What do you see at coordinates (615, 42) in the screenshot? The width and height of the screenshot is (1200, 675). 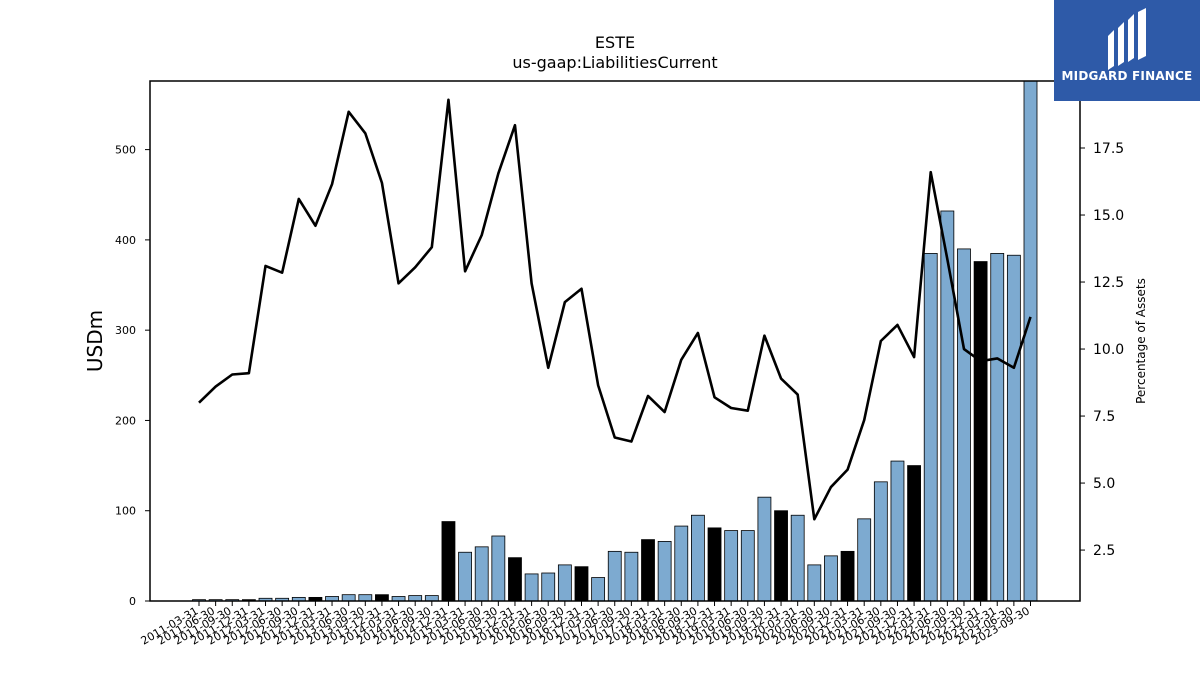 I see `chart-title: ESTE` at bounding box center [615, 42].